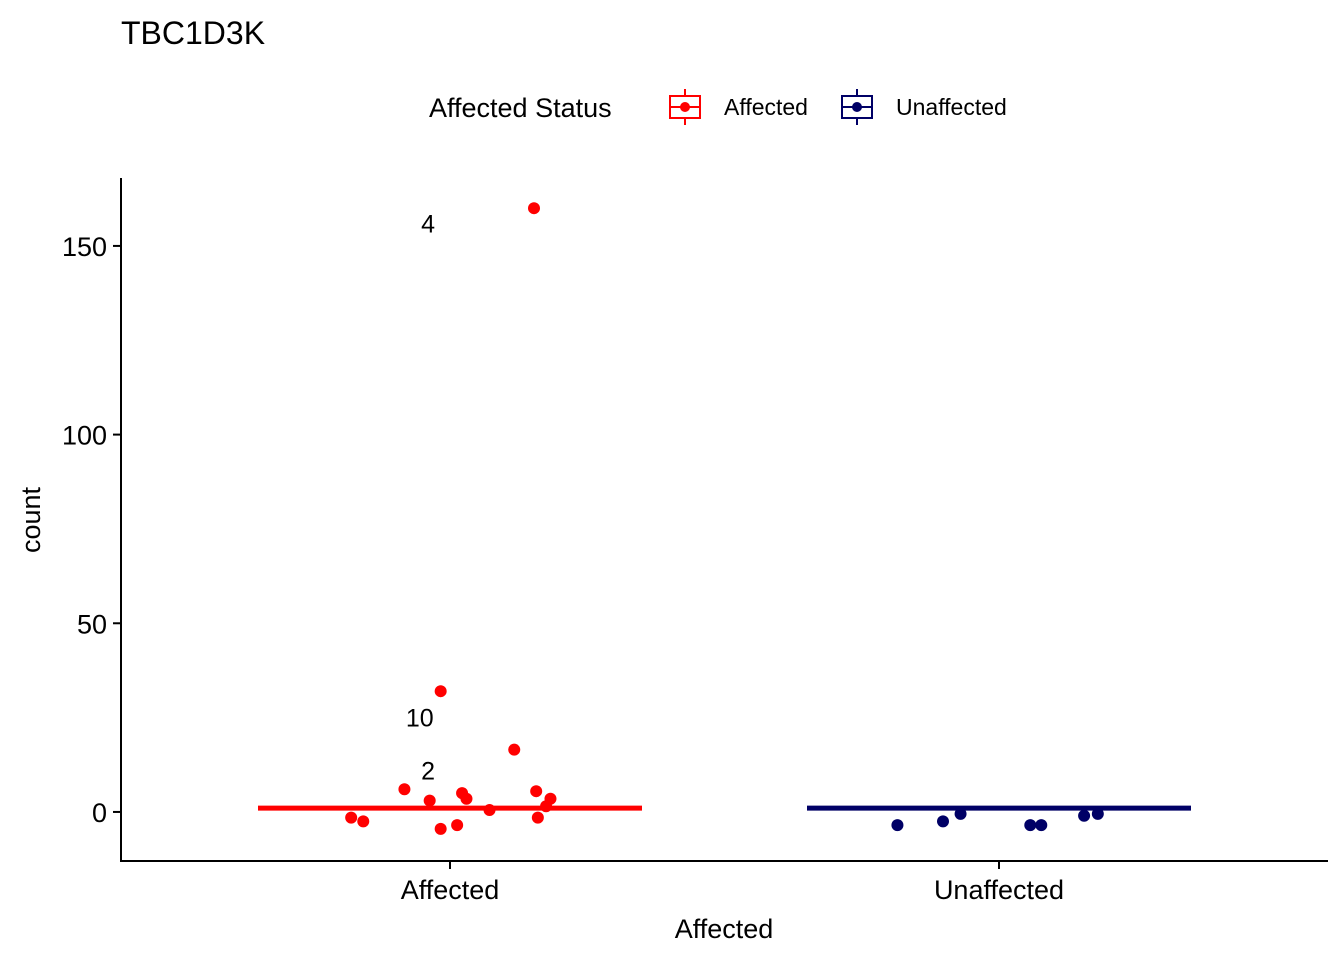  Describe the element at coordinates (520, 108) in the screenshot. I see `legend-title: Affected Status` at that location.